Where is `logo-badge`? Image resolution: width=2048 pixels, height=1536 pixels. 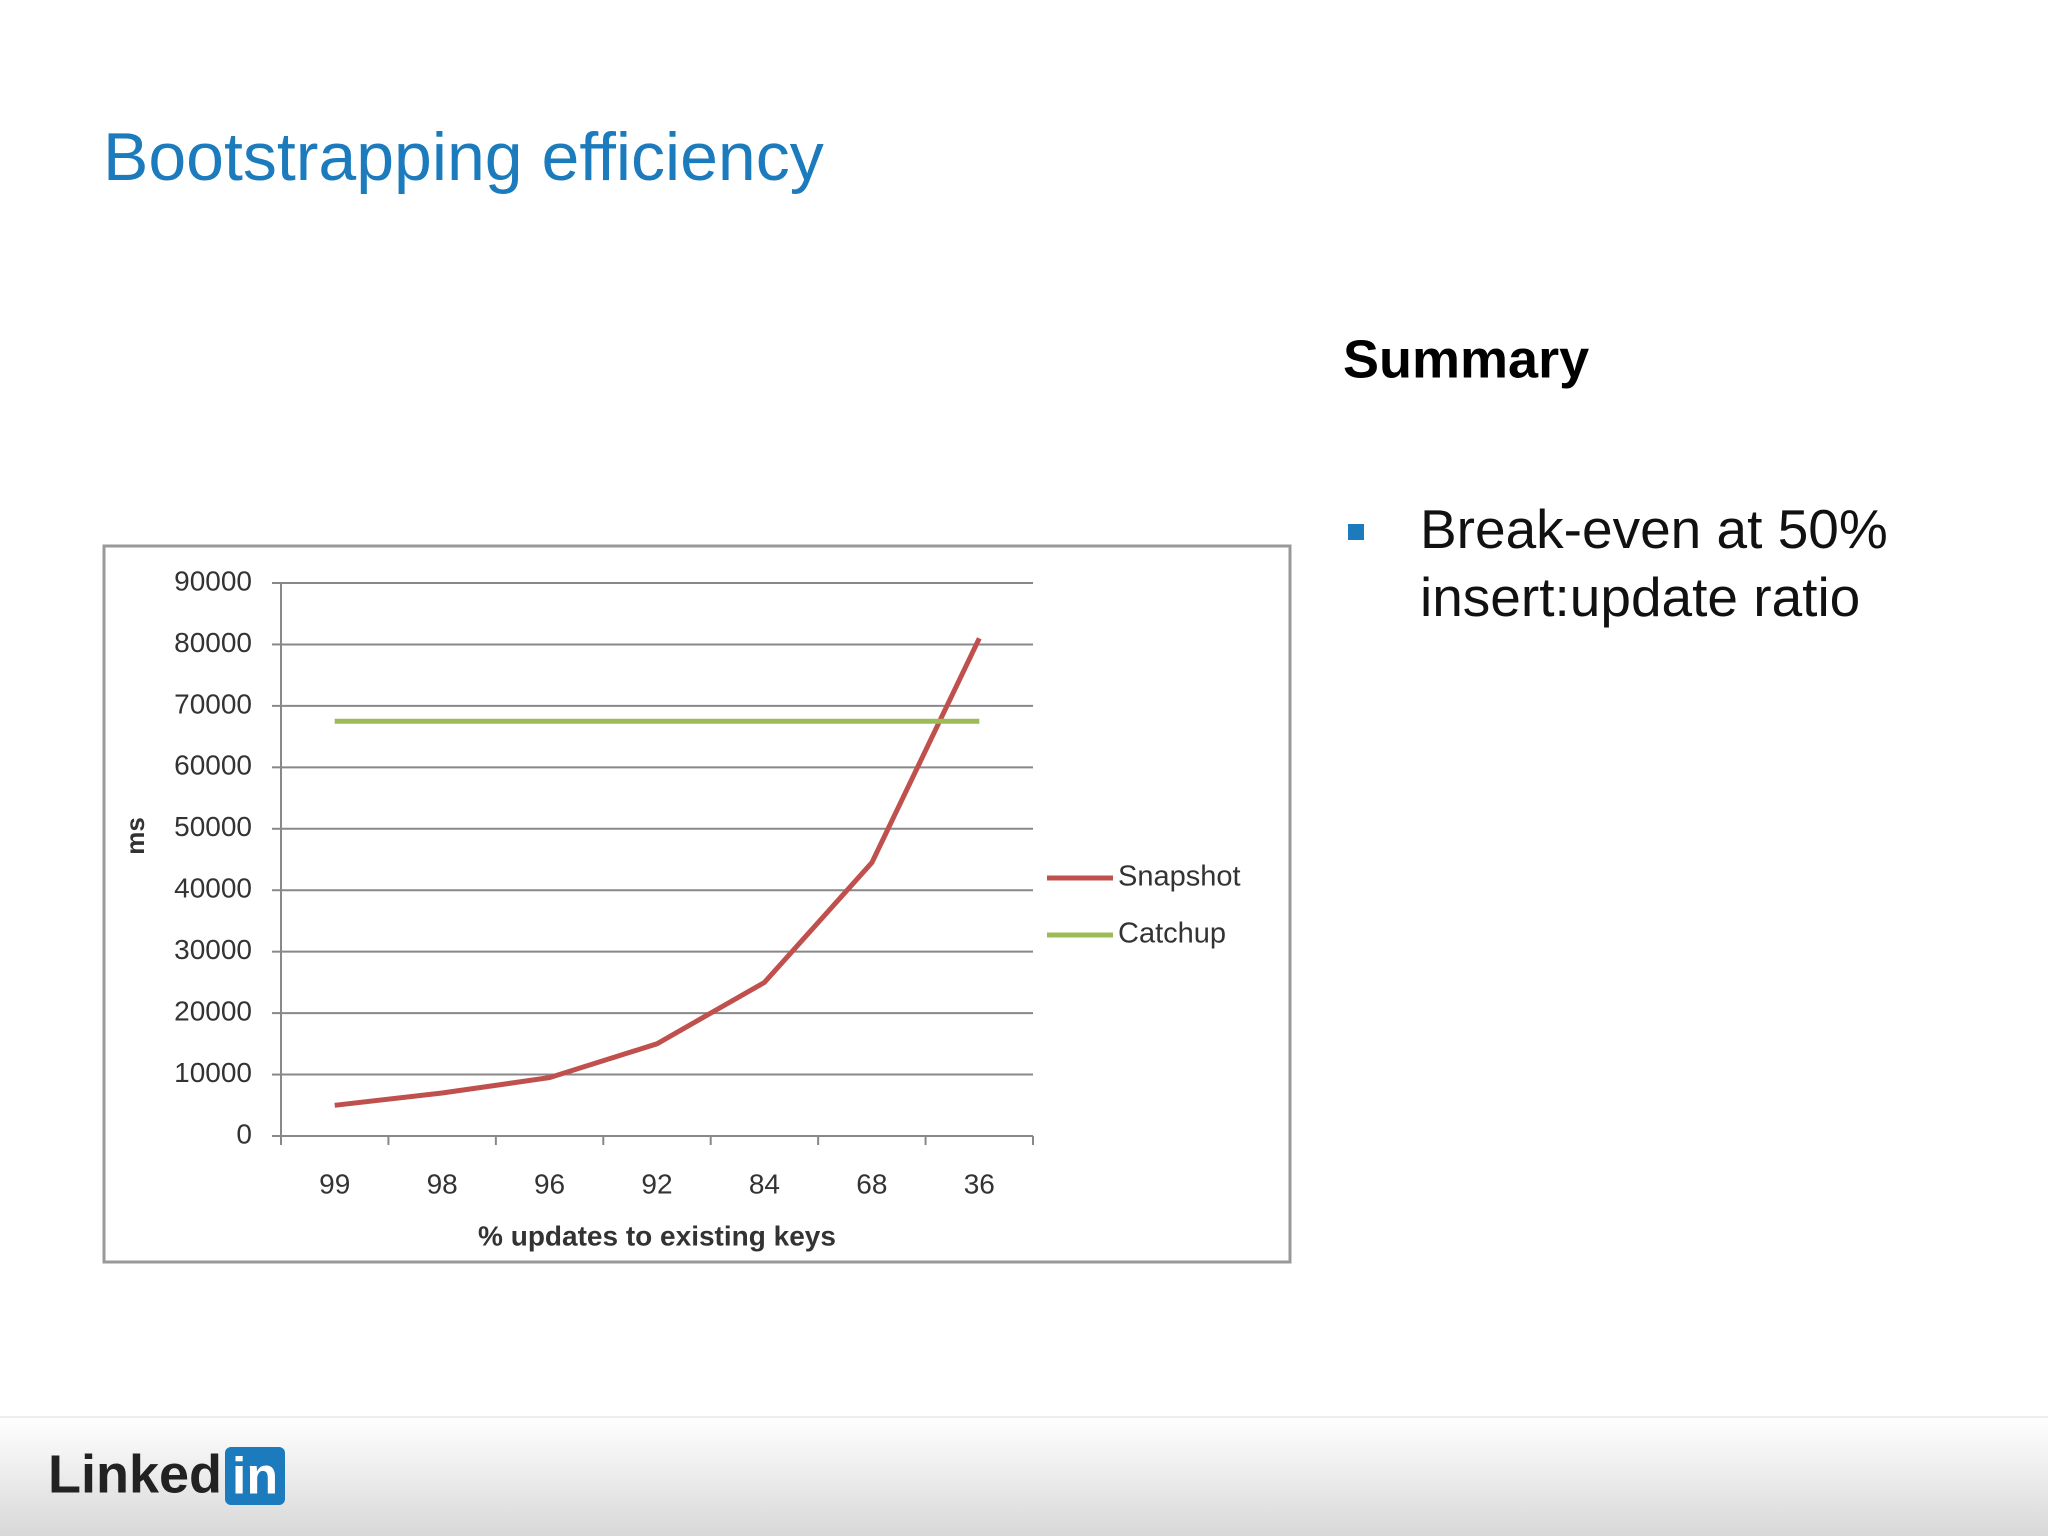
logo-badge is located at coordinates (255, 1476).